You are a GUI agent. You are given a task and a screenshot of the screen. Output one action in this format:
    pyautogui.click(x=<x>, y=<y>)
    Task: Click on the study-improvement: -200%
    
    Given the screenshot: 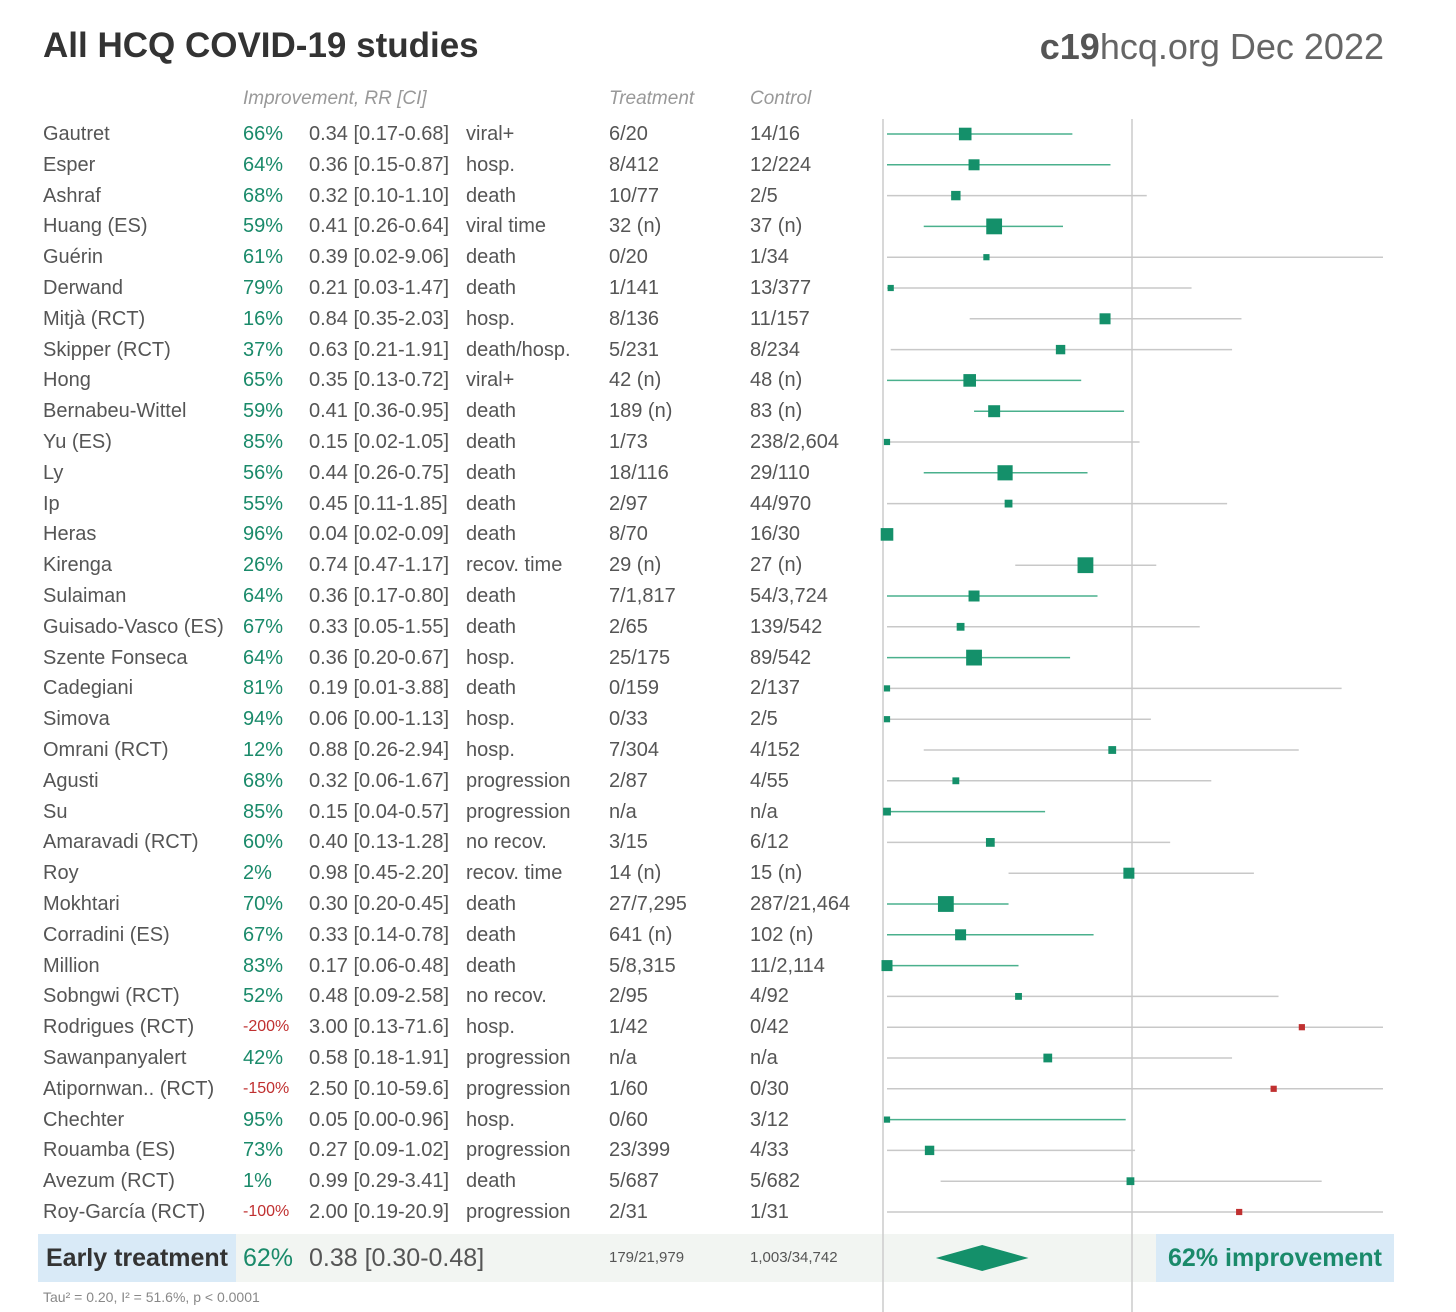 What is the action you would take?
    pyautogui.click(x=266, y=1027)
    